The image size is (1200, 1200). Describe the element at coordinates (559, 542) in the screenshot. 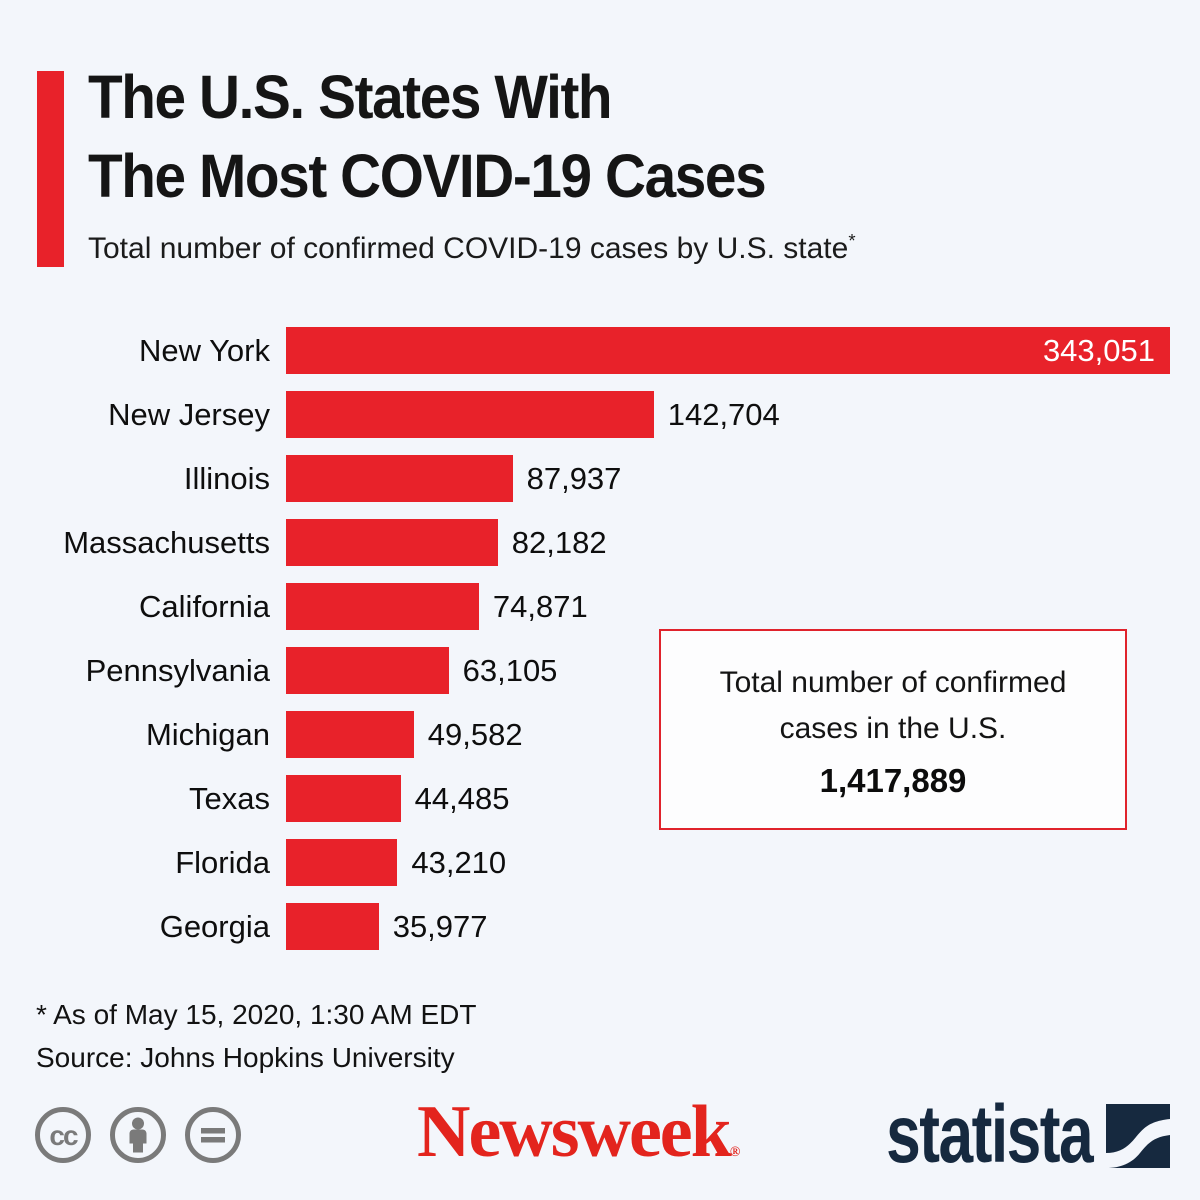

I see `bar-value-label: 82,182` at that location.